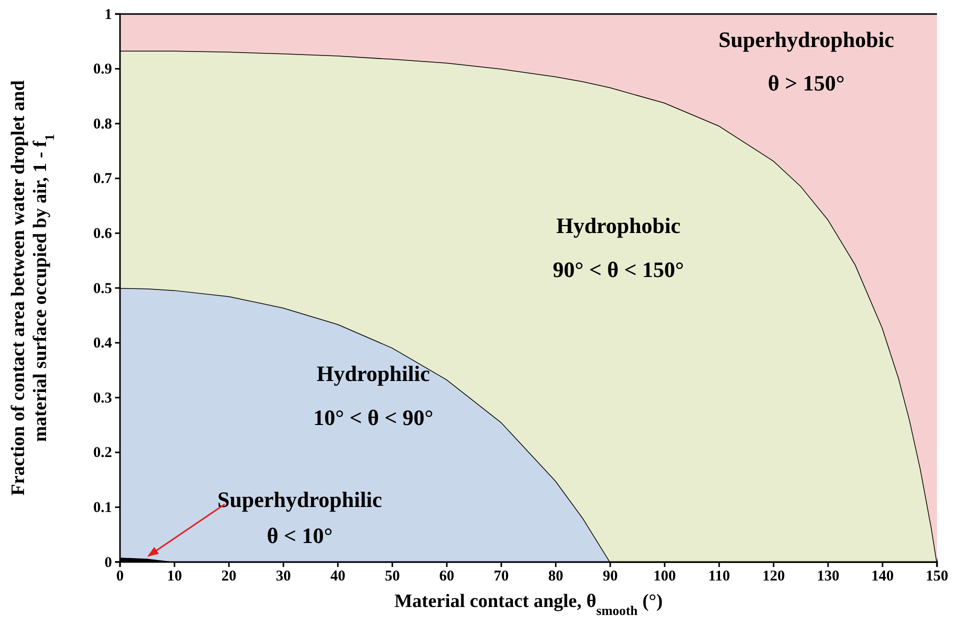  I want to click on x-tick-label: 130, so click(828, 576).